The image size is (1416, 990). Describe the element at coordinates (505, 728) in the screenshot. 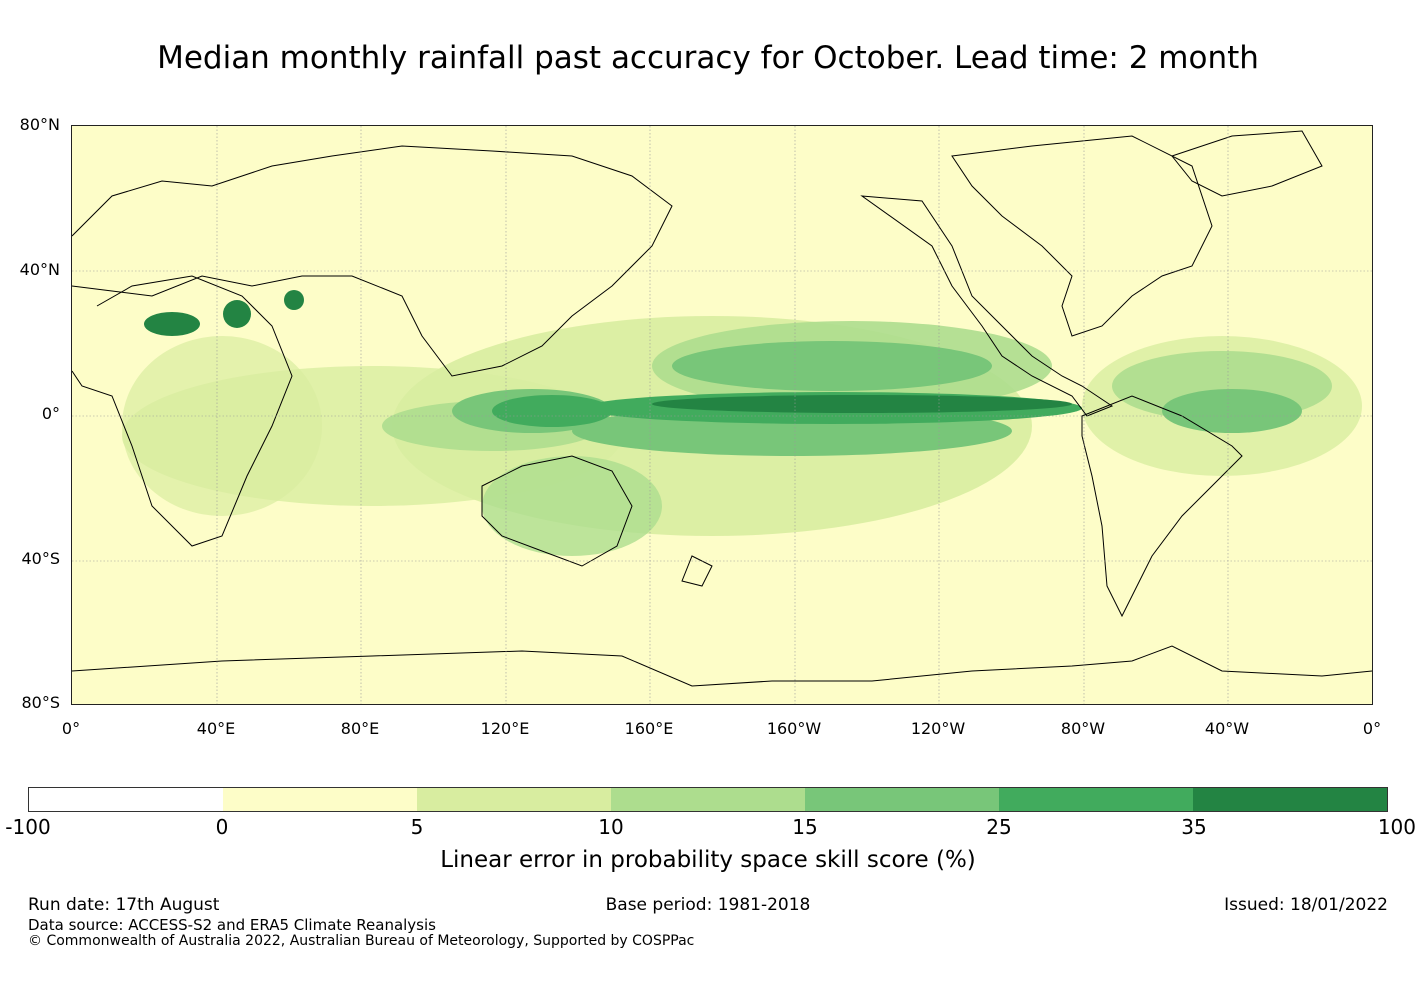

I see `lon-label-120e: 120°E` at that location.